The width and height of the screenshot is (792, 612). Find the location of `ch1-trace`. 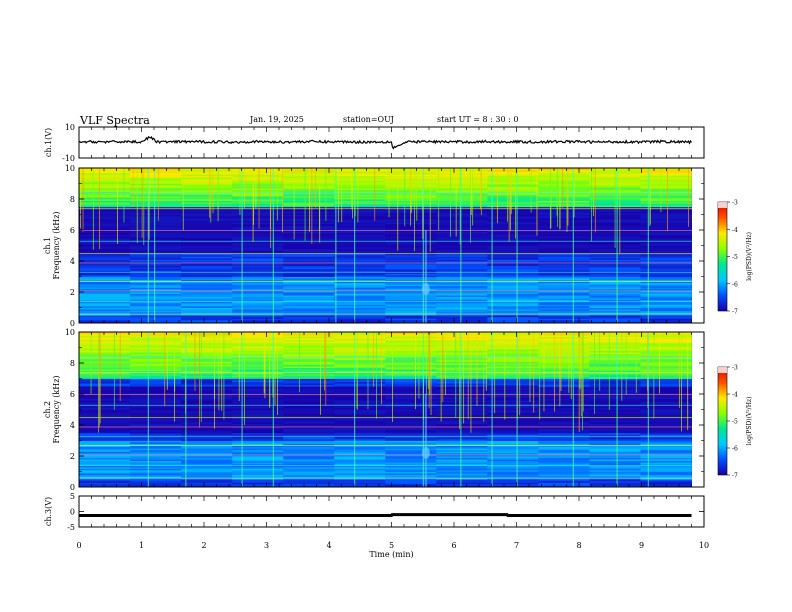

ch1-trace is located at coordinates (385, 142).